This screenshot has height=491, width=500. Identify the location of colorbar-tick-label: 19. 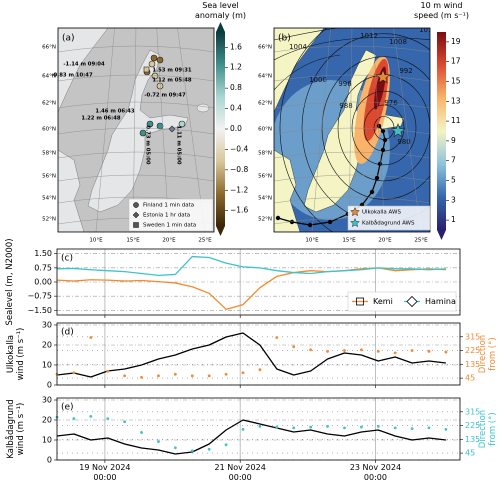
(456, 41).